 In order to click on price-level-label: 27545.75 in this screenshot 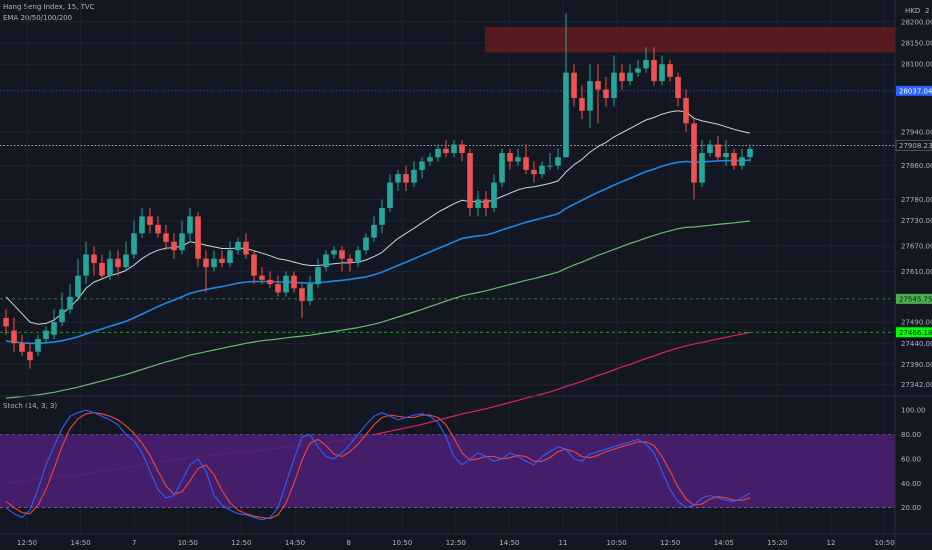, I will do `click(915, 299)`.